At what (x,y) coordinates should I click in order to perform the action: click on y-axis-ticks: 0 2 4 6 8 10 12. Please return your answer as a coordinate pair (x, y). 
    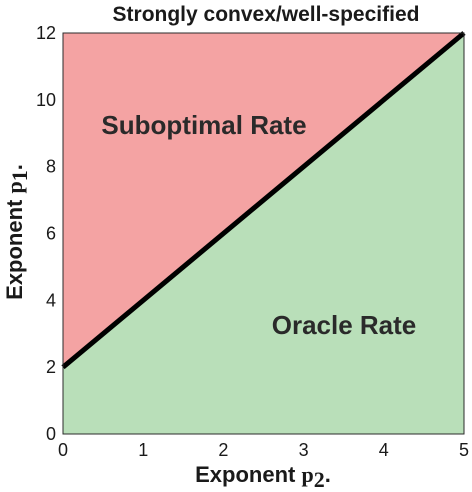
    Looking at the image, I should click on (46, 233).